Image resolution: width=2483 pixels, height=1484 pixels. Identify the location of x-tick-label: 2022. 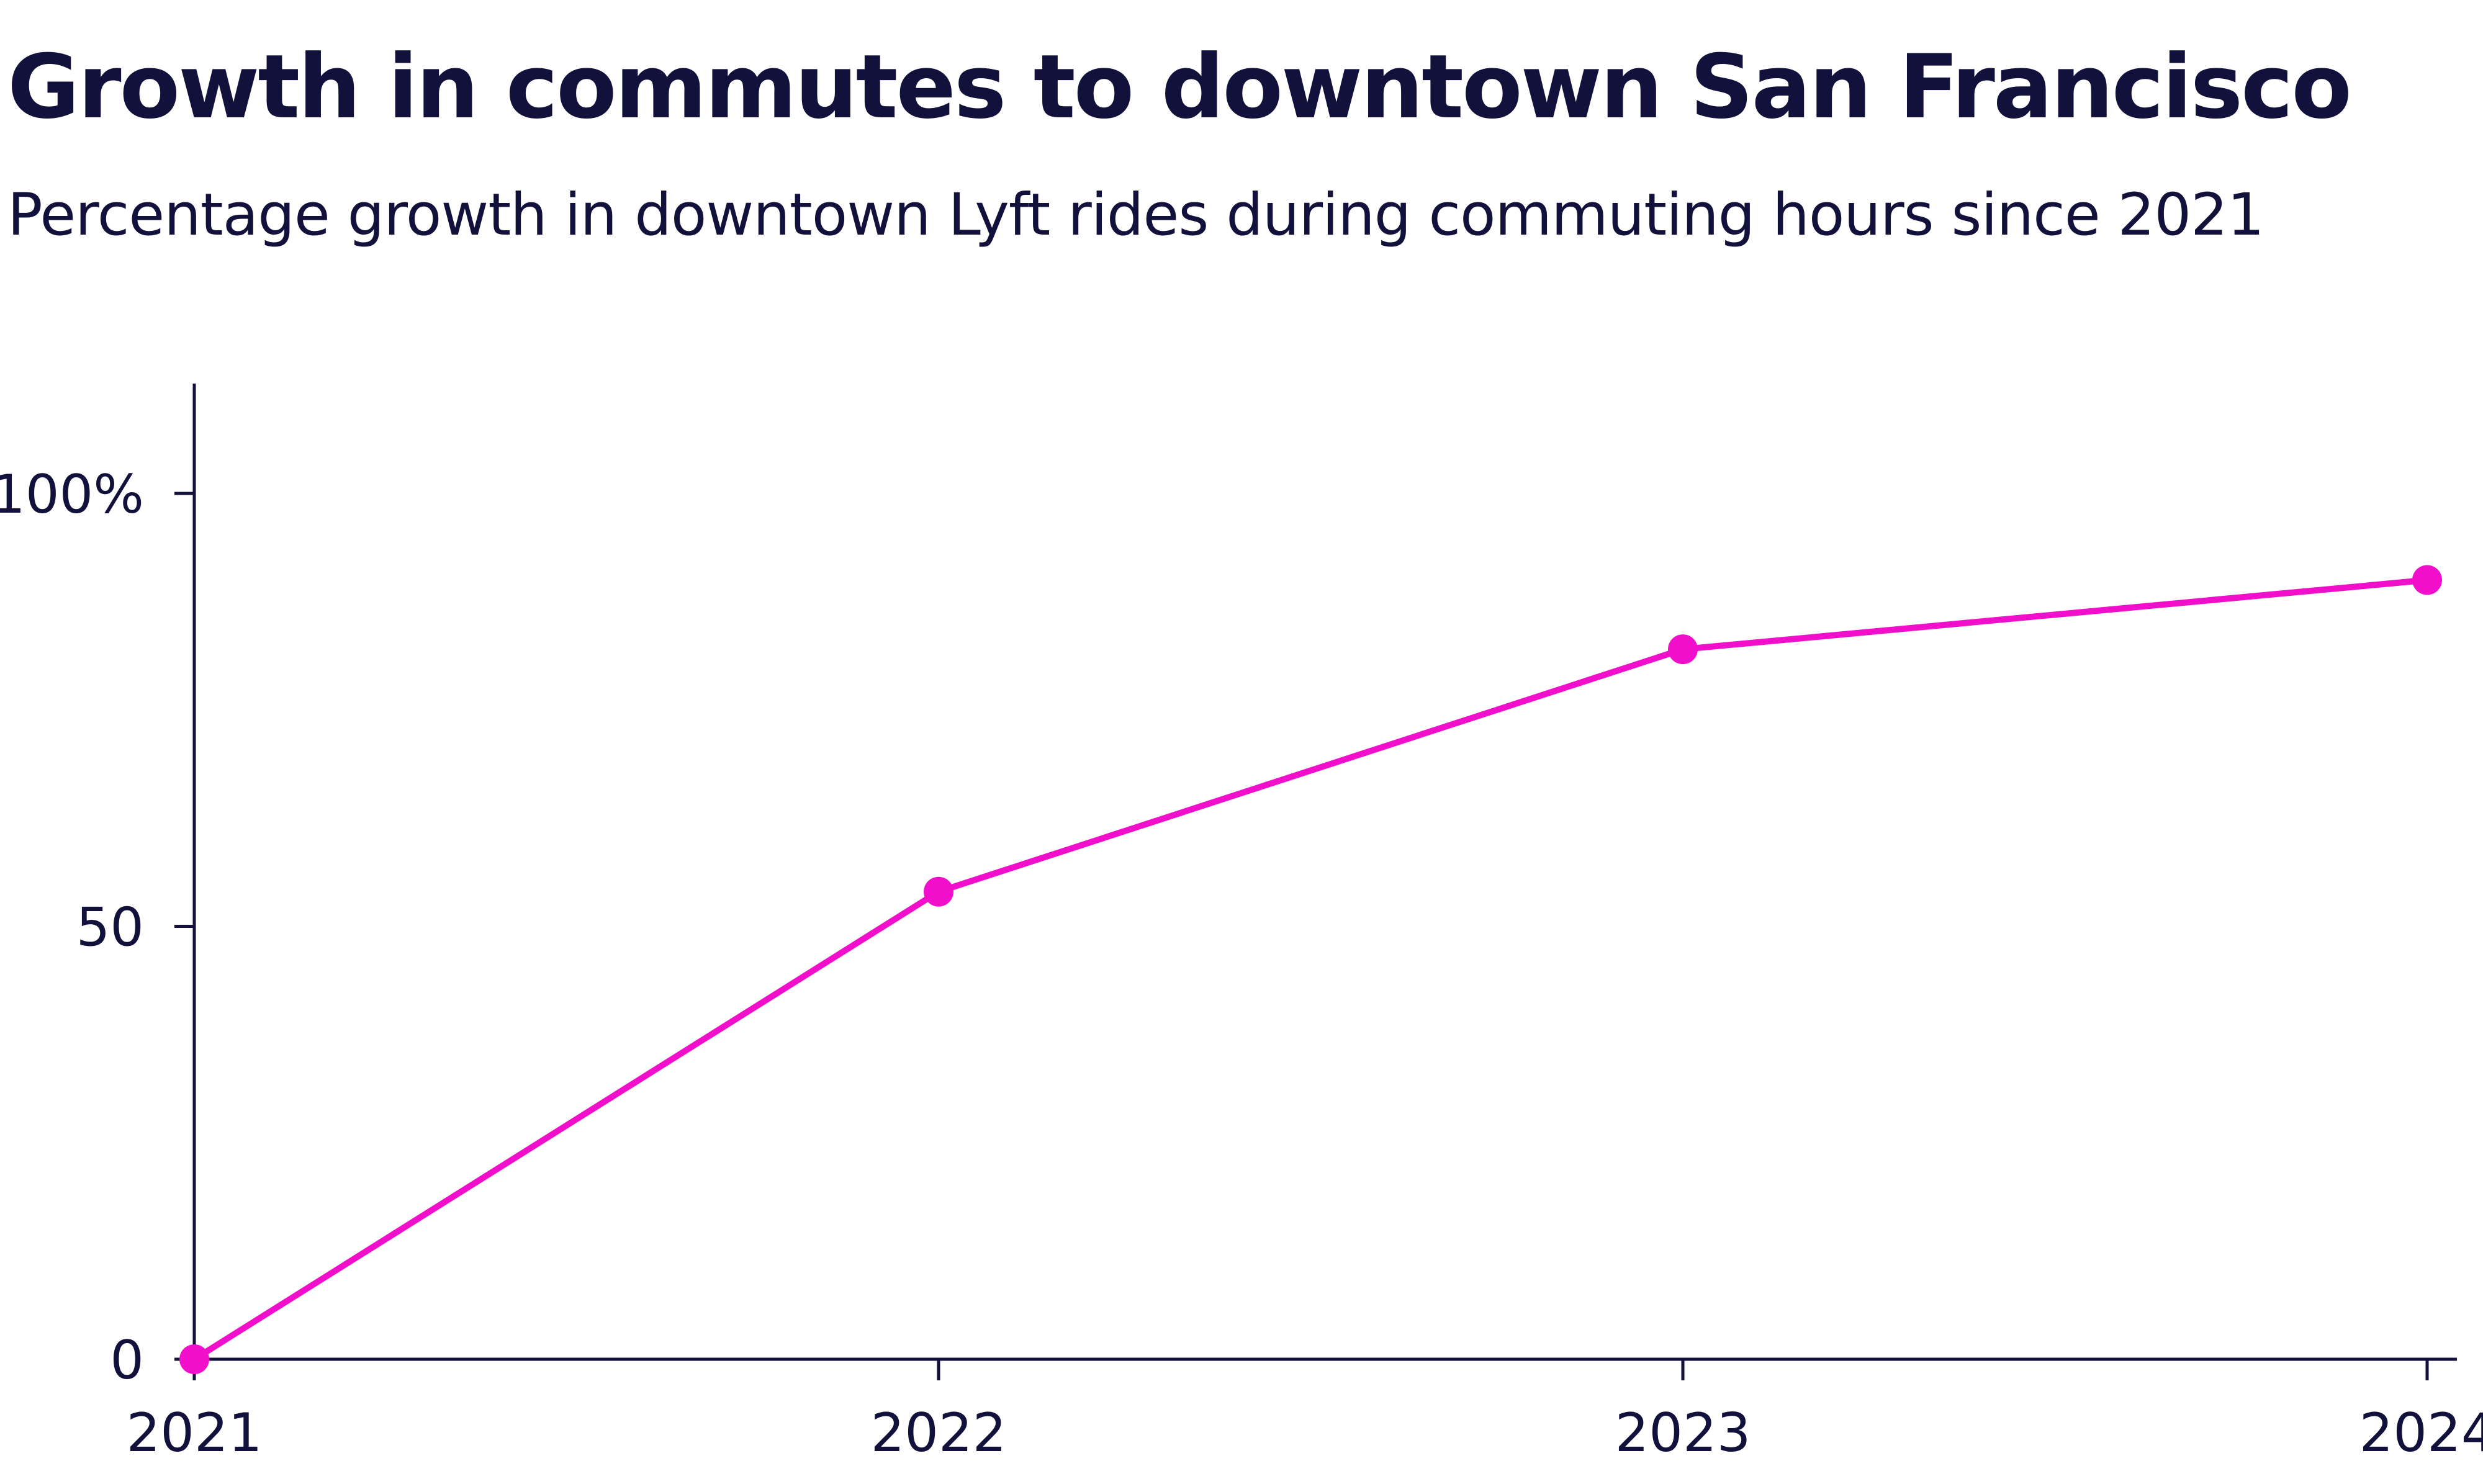
(939, 1433).